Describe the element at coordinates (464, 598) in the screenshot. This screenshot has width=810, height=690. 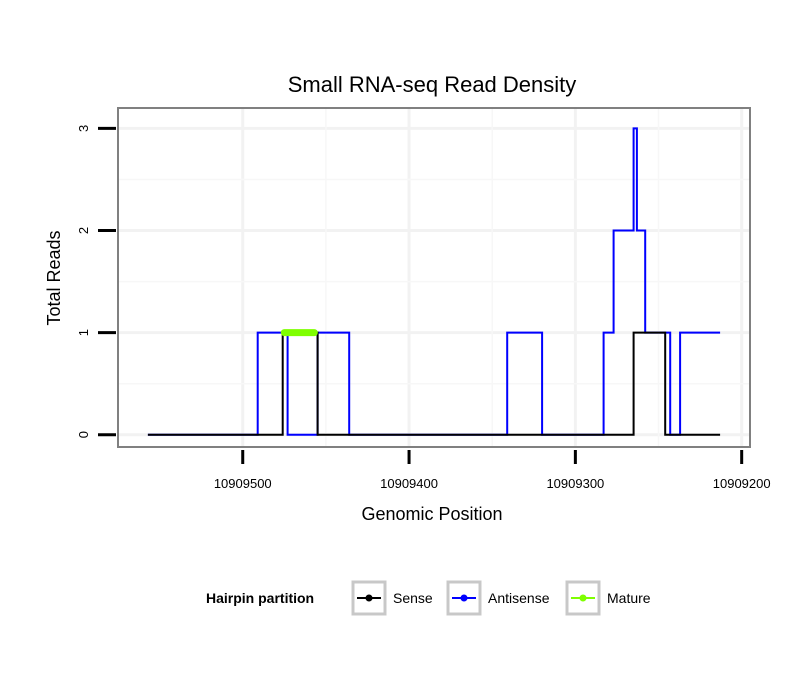
I see `legend-dot-antisense` at that location.